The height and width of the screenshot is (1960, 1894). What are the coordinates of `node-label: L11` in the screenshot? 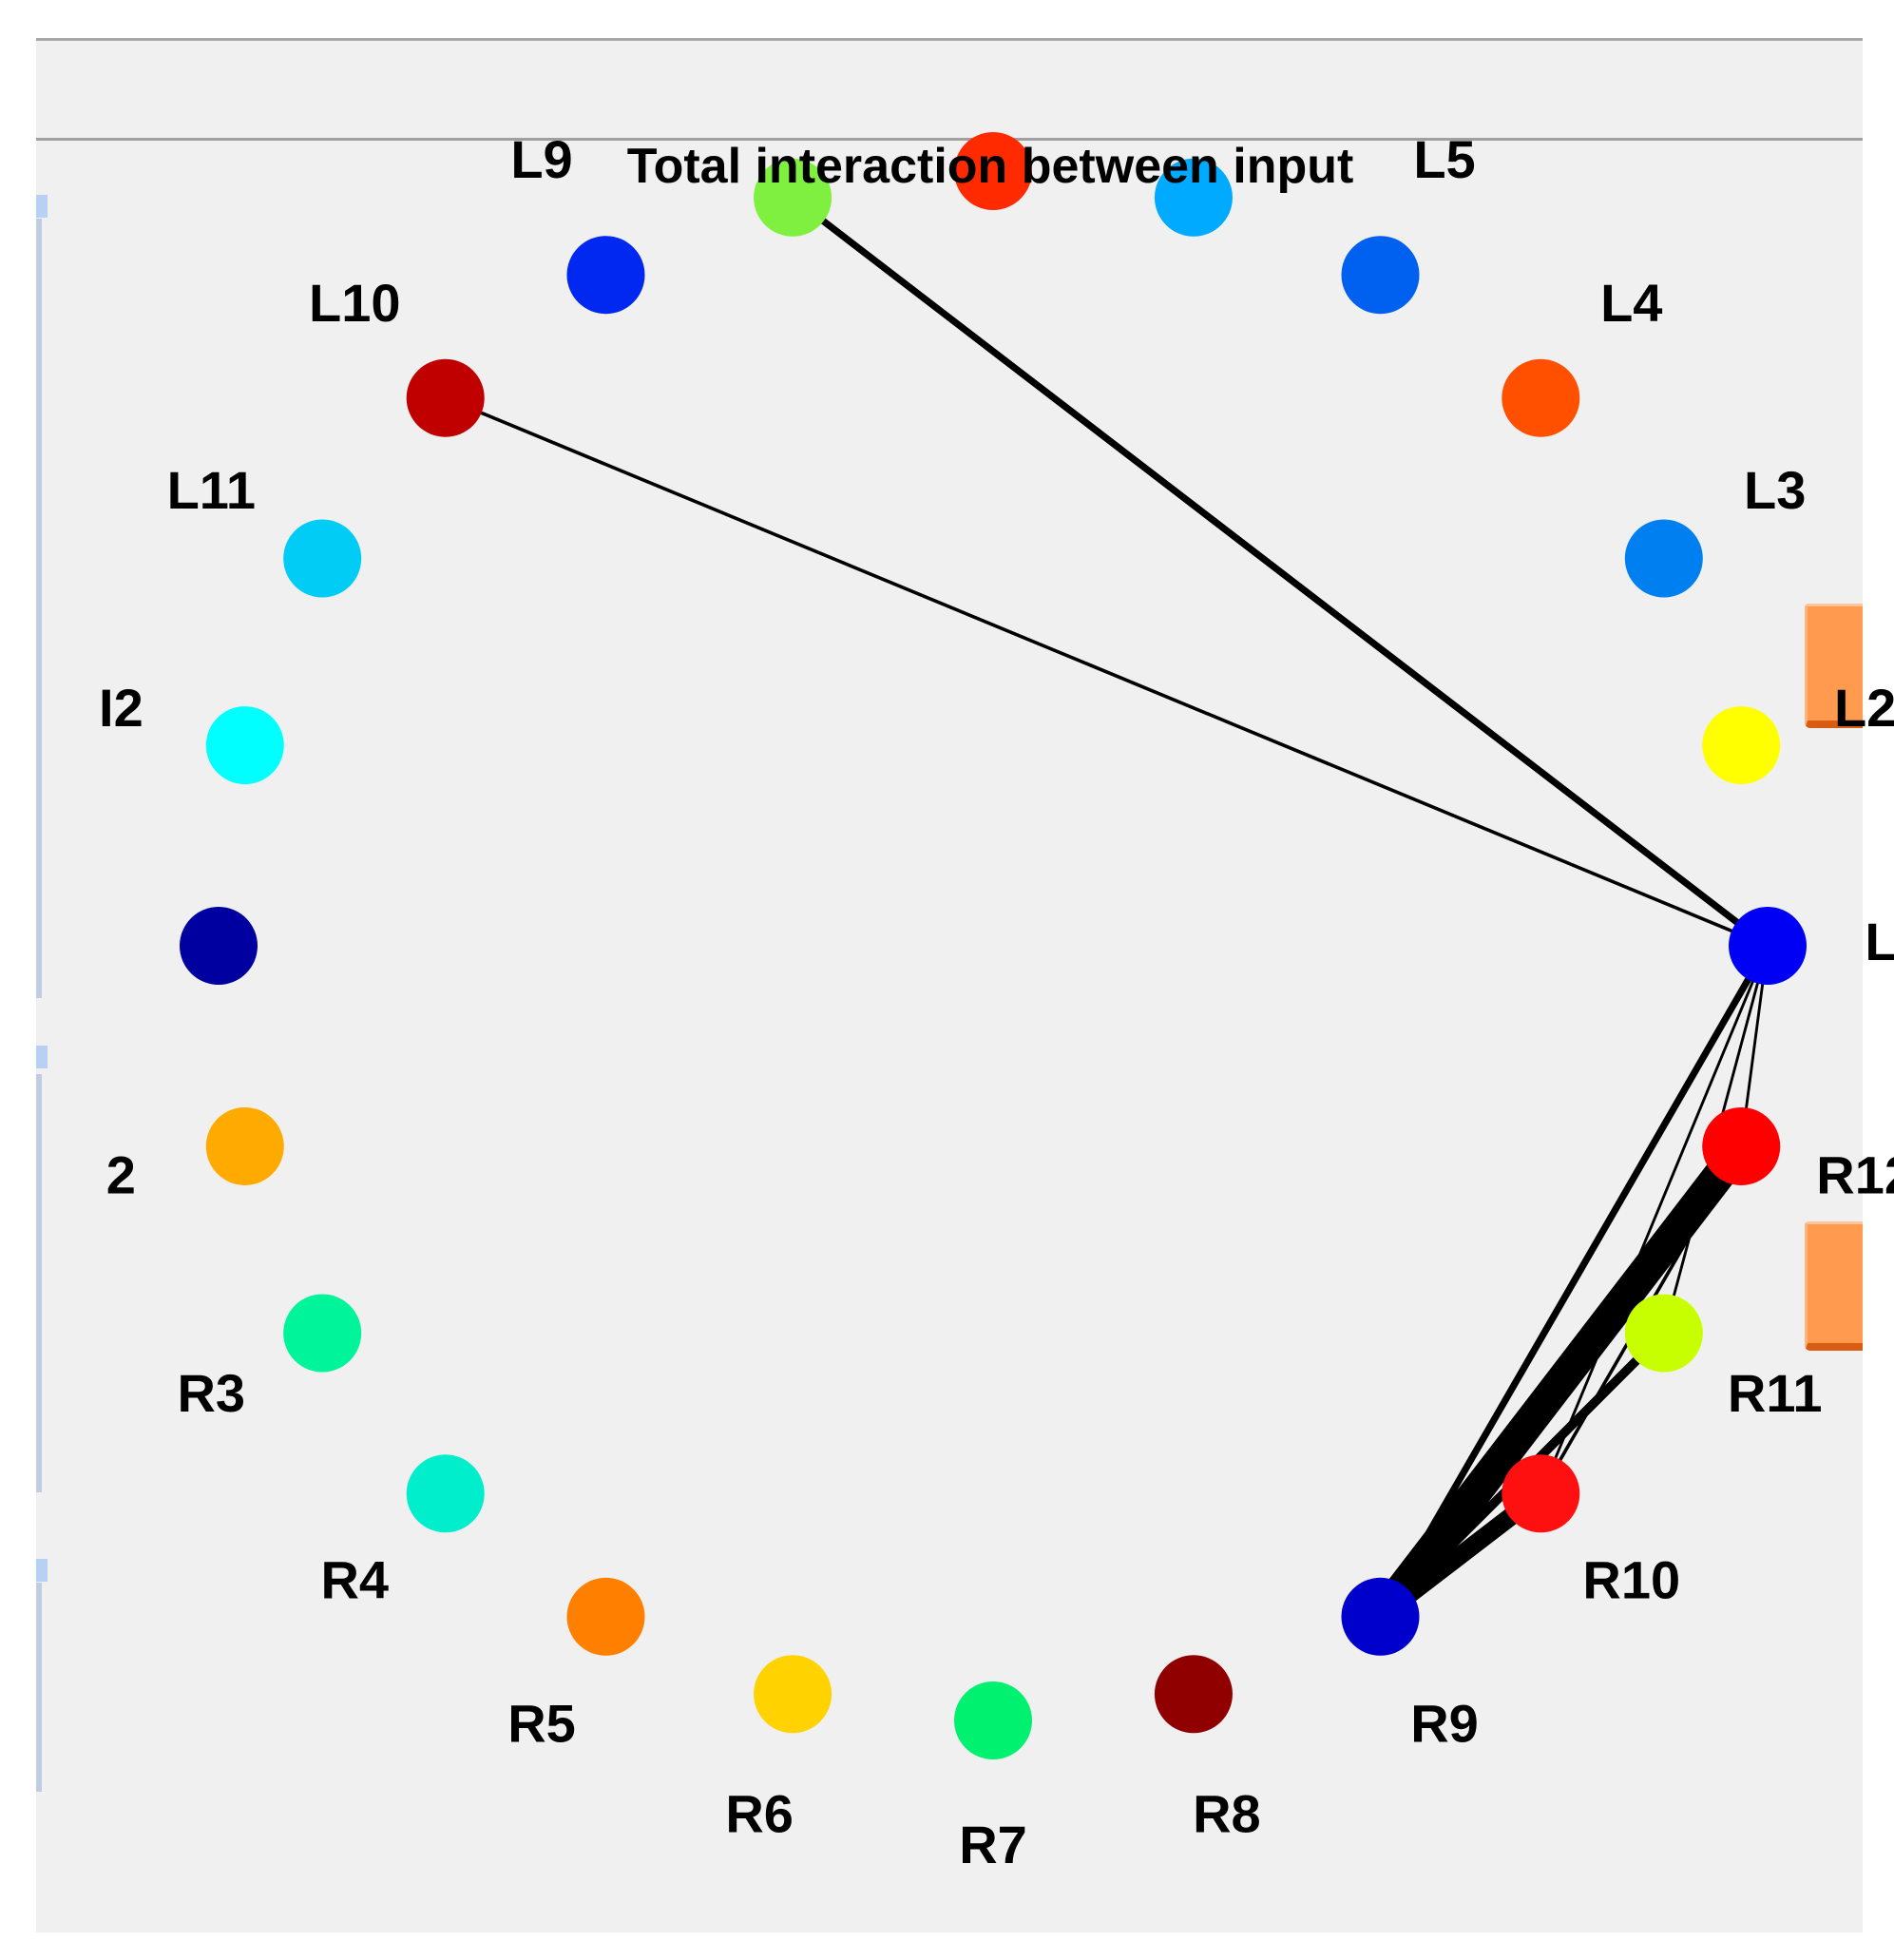 It's located at (211, 490).